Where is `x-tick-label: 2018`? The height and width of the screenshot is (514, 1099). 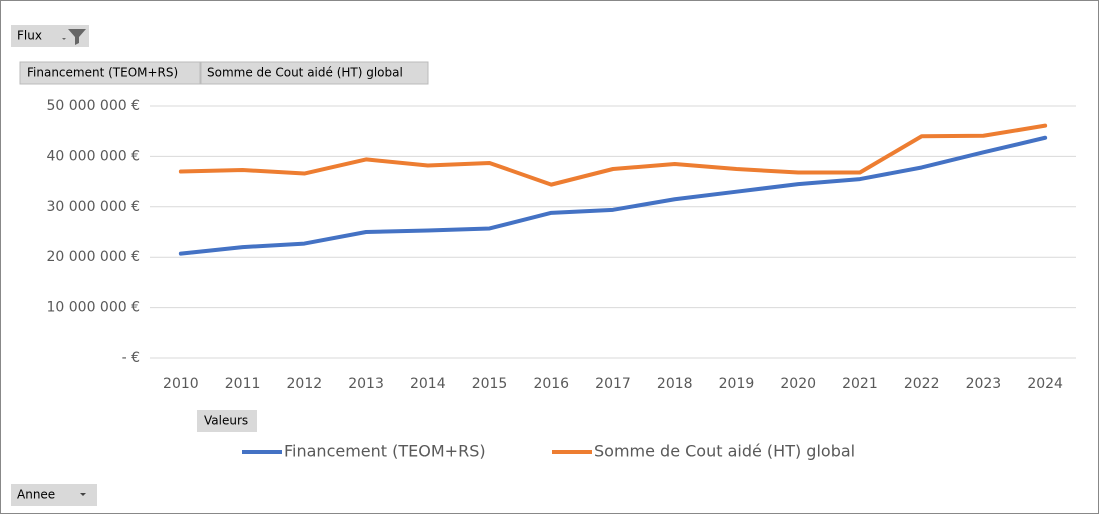 x-tick-label: 2018 is located at coordinates (675, 384).